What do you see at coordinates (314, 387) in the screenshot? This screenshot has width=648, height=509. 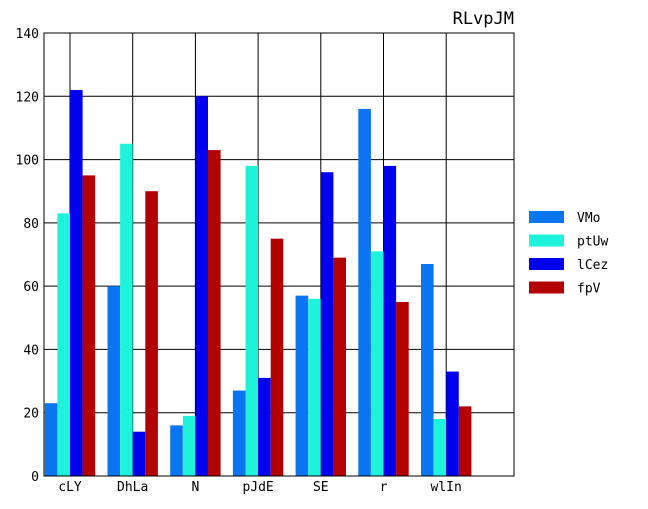 I see `bar-ptUw-SE` at bounding box center [314, 387].